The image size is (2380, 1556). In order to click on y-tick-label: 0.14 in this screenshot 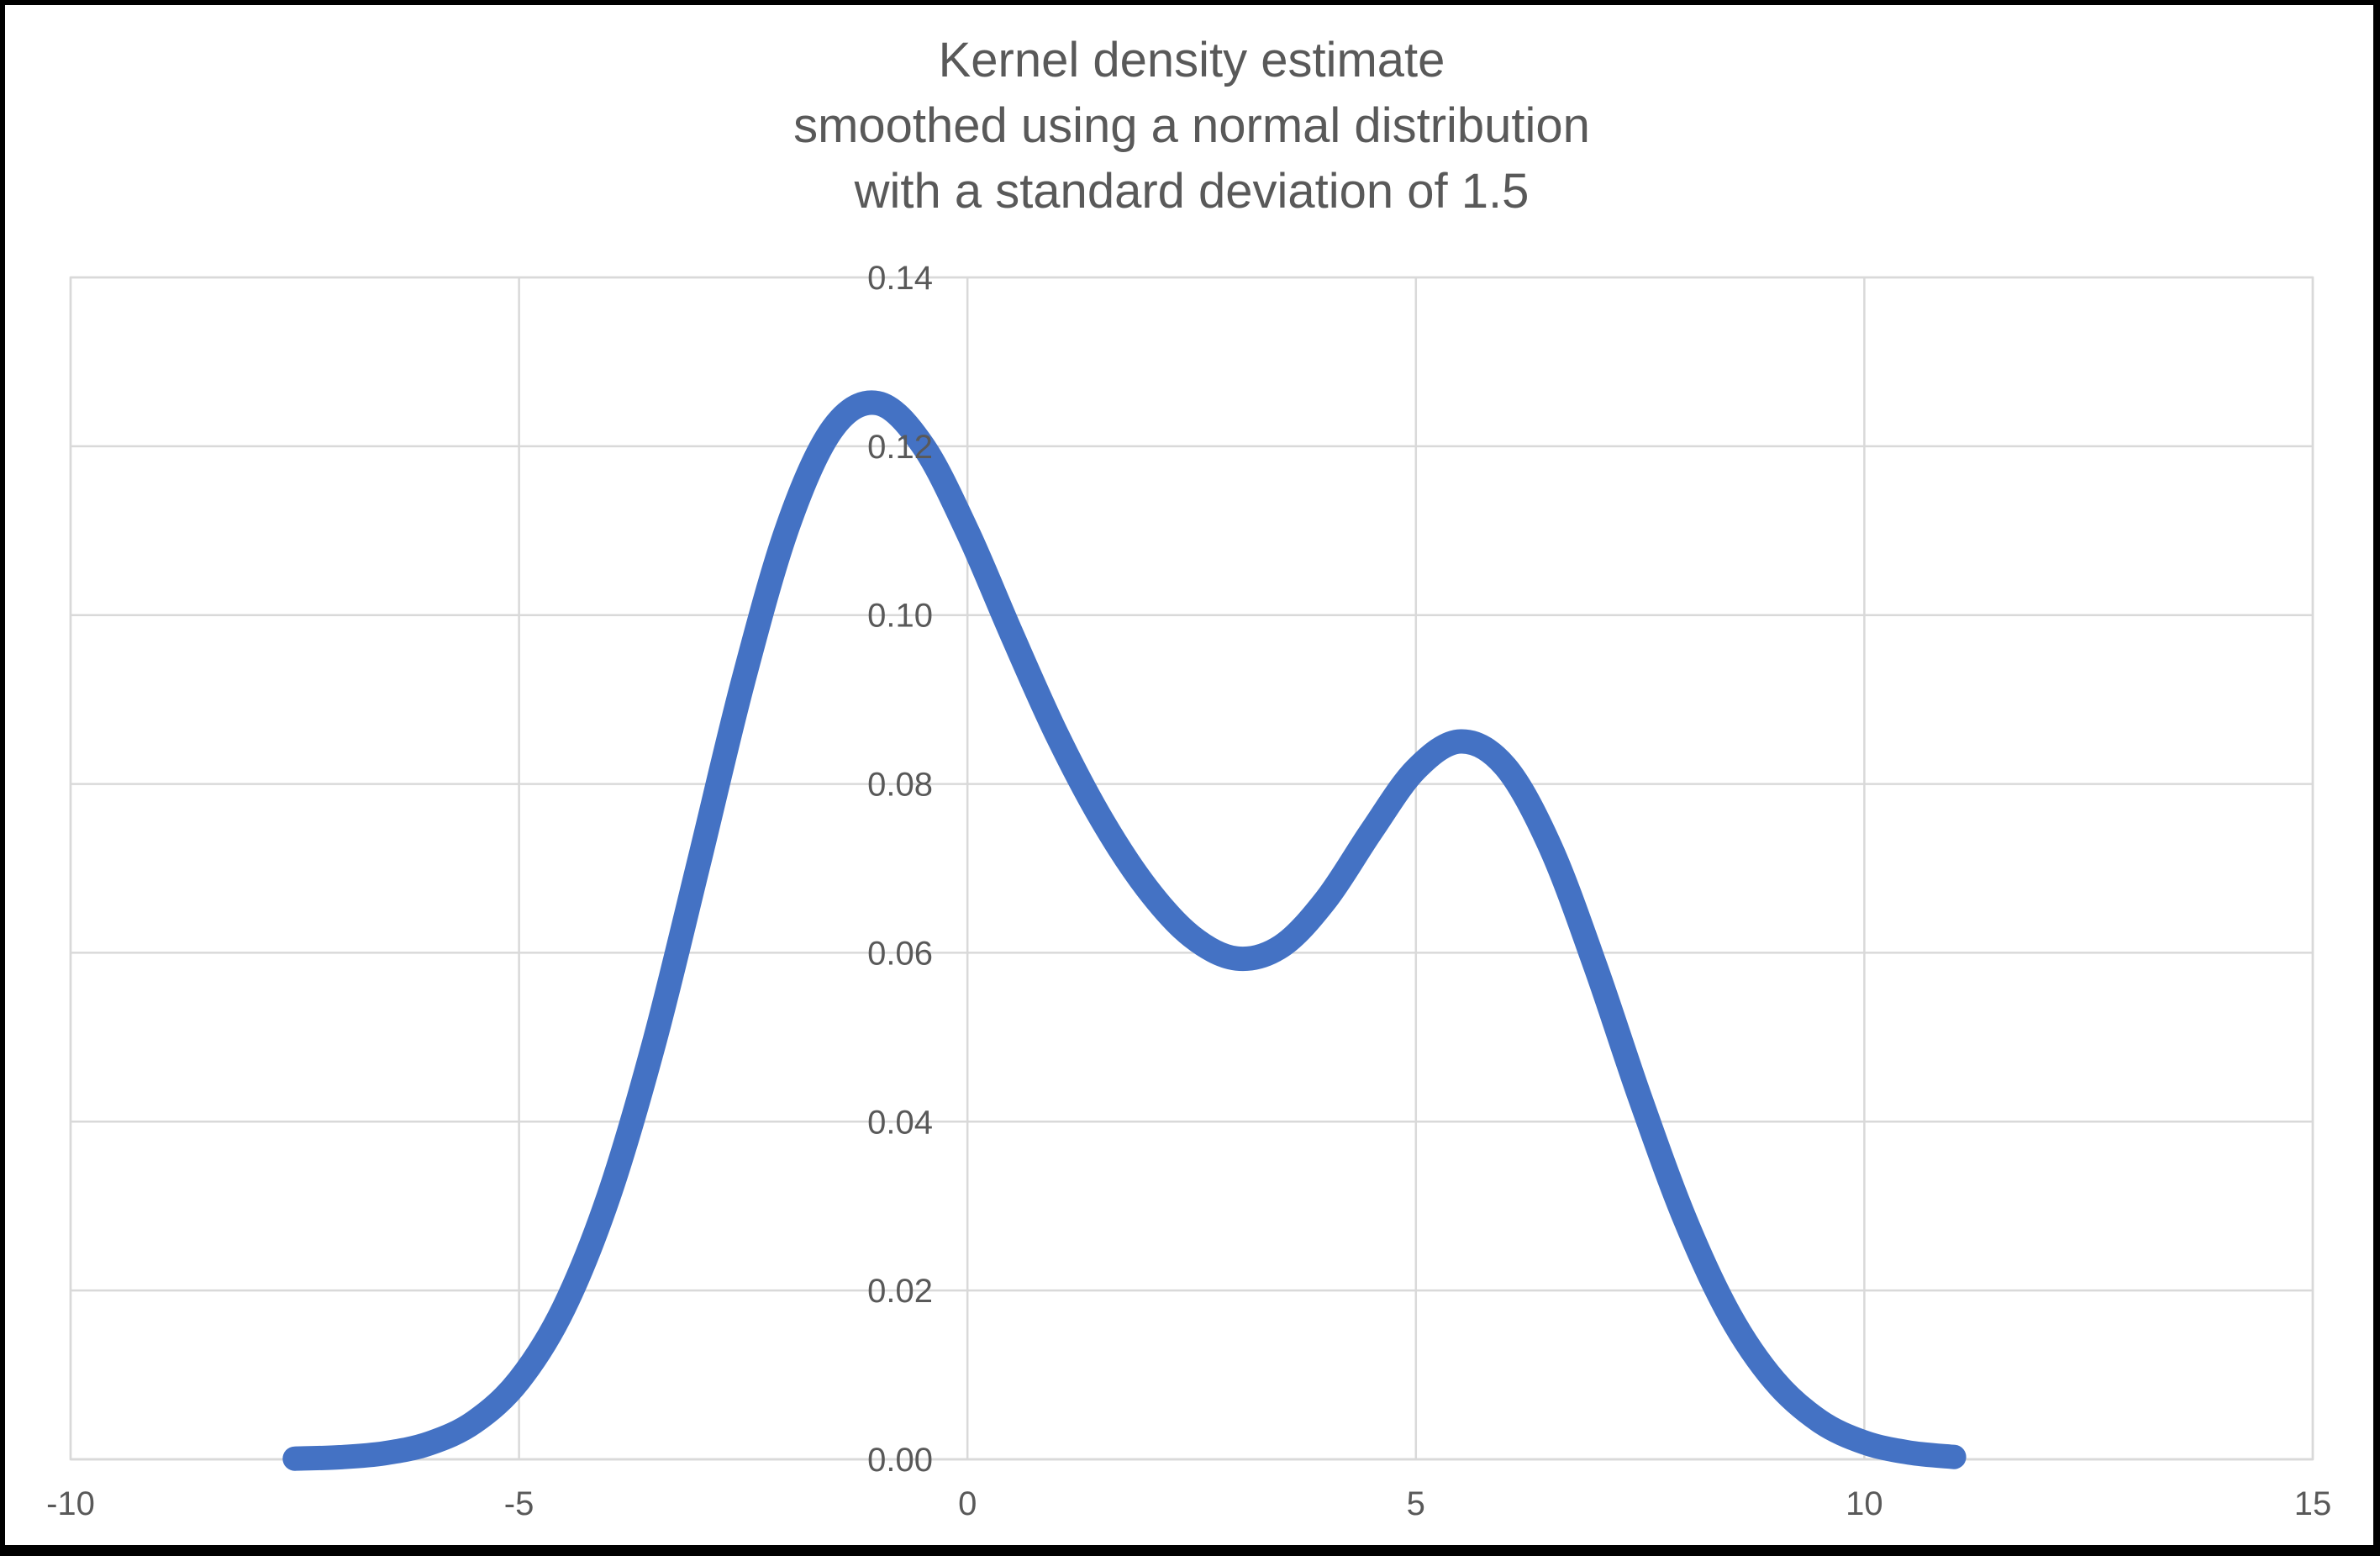, I will do `click(900, 278)`.